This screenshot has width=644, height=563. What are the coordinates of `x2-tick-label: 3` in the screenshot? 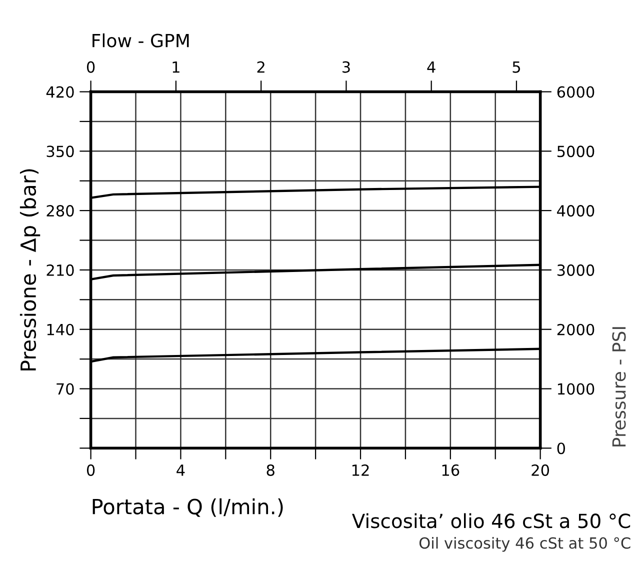 It's located at (346, 67).